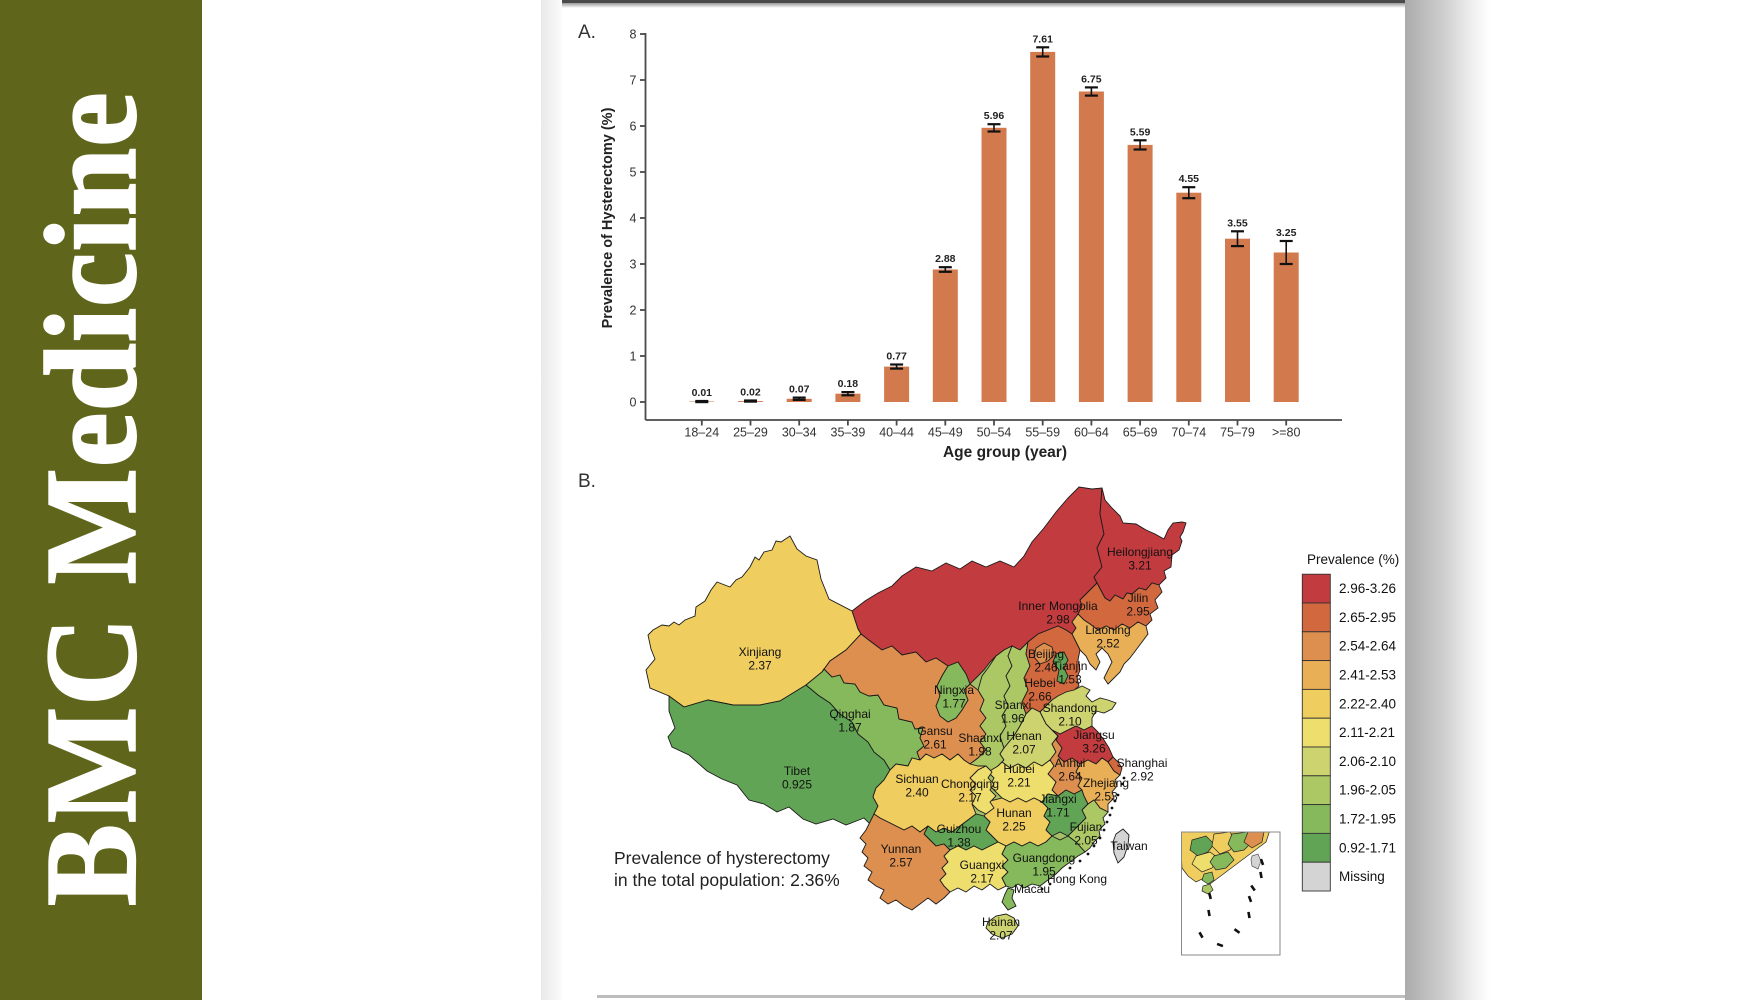 The image size is (1760, 1000). What do you see at coordinates (1018, 769) in the screenshot?
I see `svg-text: Hubei` at bounding box center [1018, 769].